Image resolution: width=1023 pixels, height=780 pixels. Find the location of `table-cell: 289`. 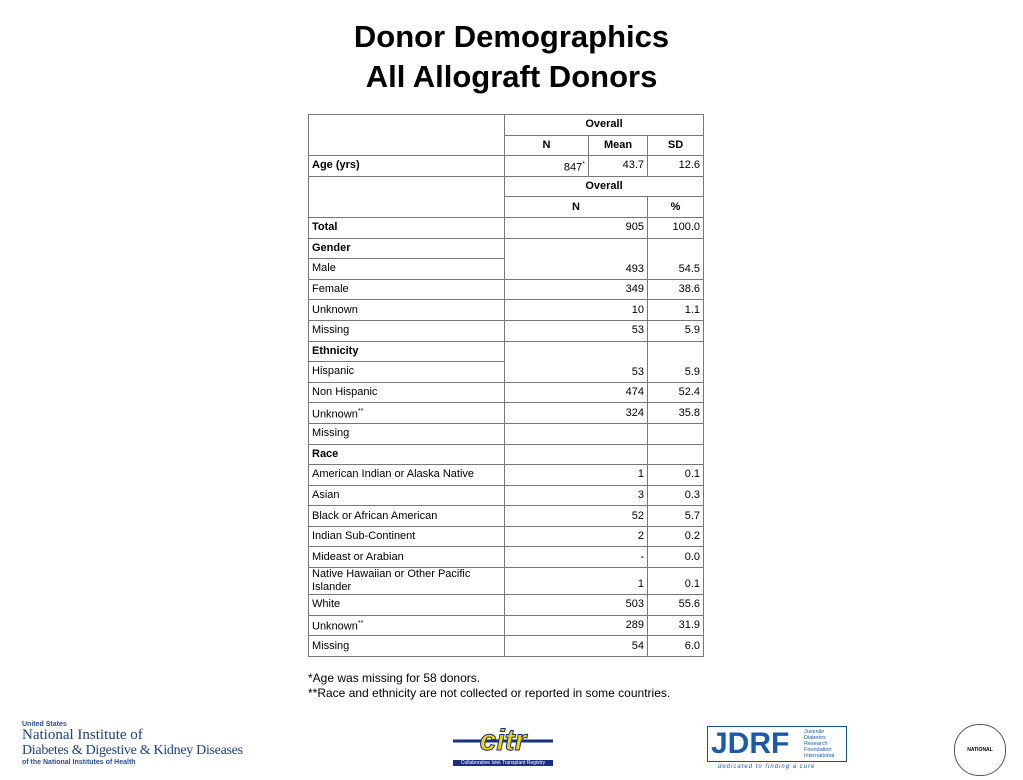

table-cell: 289 is located at coordinates (576, 625).